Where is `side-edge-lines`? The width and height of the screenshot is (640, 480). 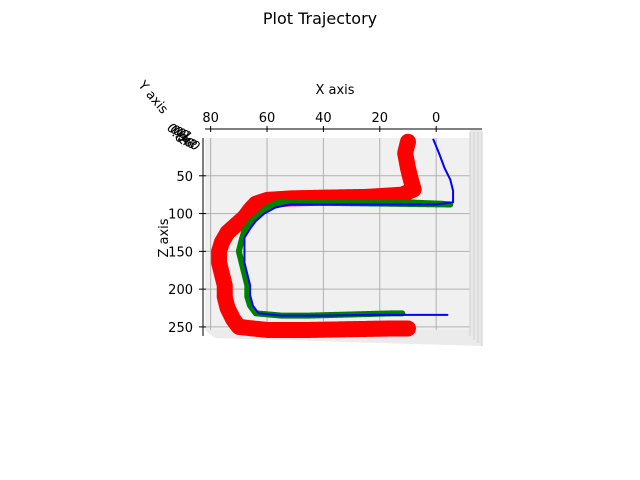 side-edge-lines is located at coordinates (476, 239).